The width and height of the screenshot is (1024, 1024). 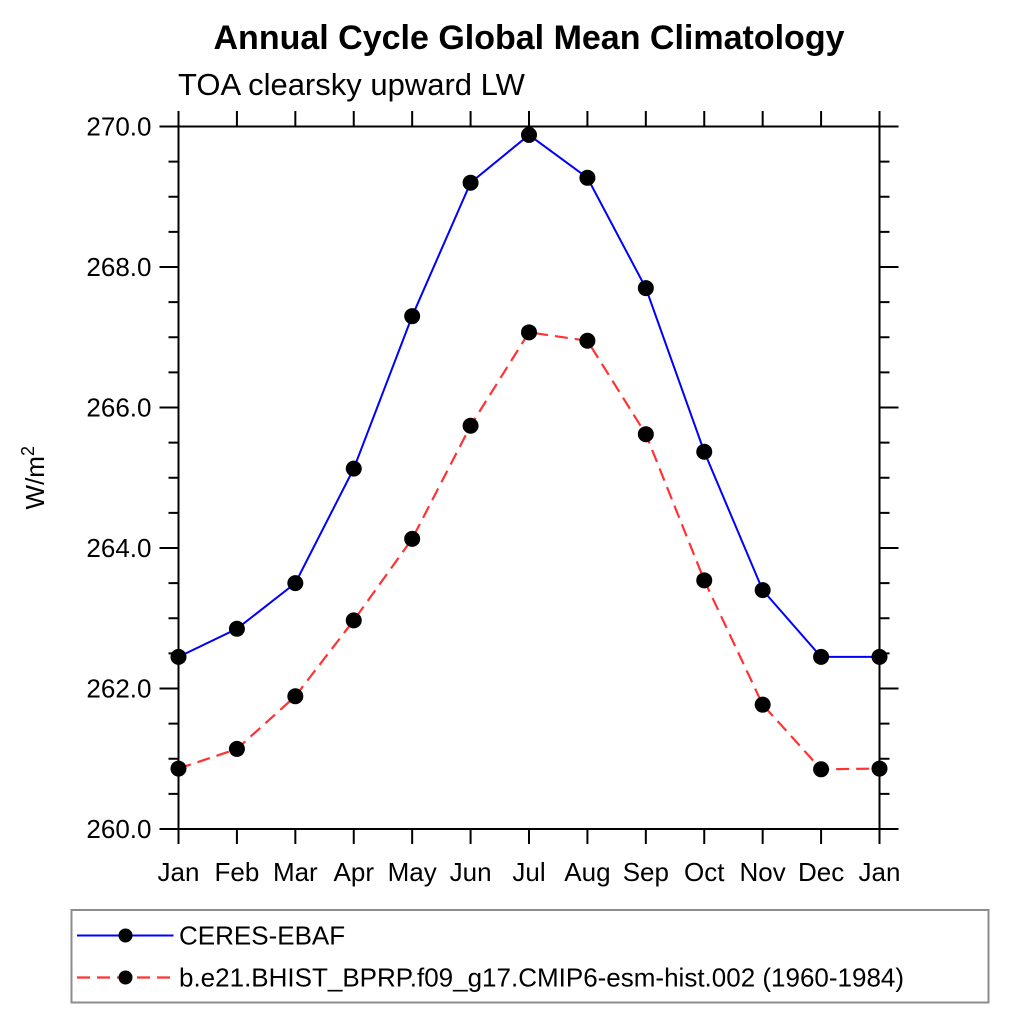 What do you see at coordinates (118, 127) in the screenshot?
I see `y-axis-label: 270.0` at bounding box center [118, 127].